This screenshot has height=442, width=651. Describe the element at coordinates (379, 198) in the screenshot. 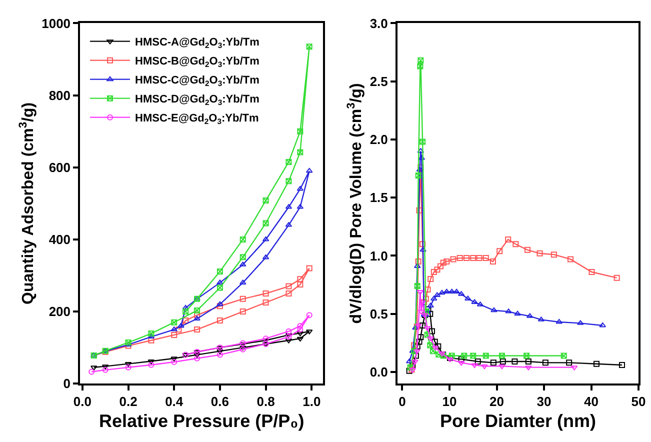

I see `y-tick-label: 1.5` at that location.